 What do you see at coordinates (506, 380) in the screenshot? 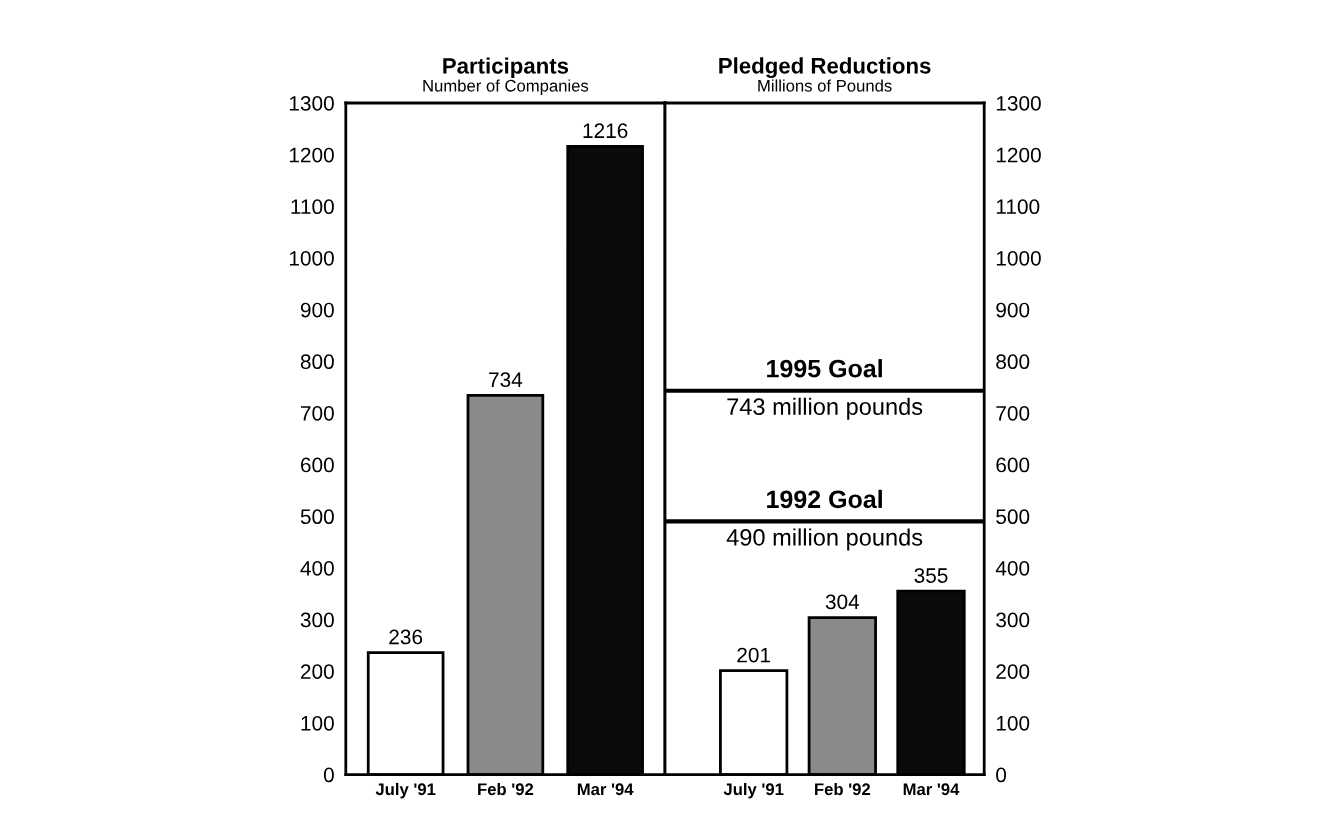
I see `data-label: 734` at bounding box center [506, 380].